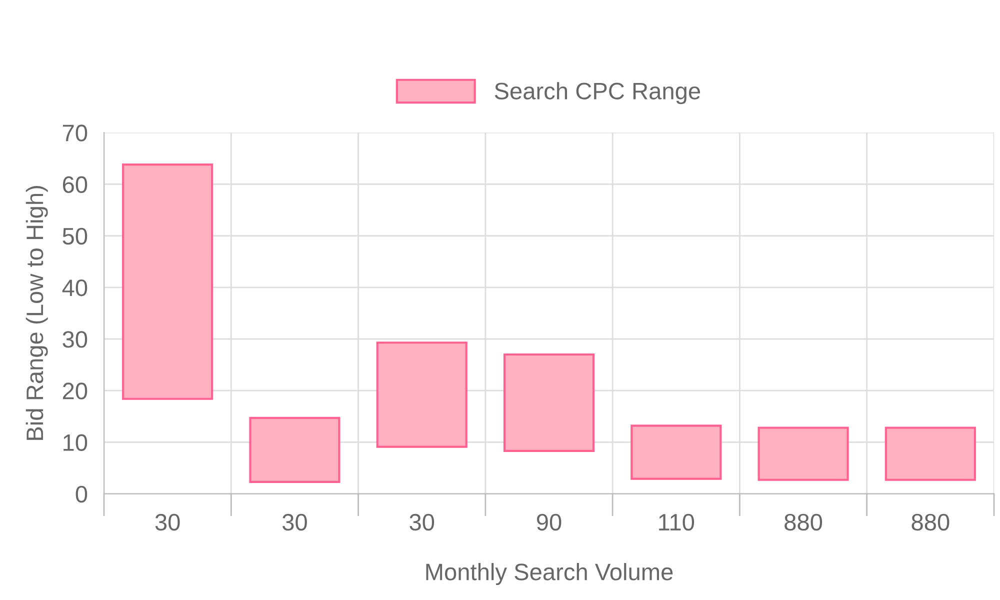 This screenshot has width=1000, height=600. I want to click on y-tick-label: 30, so click(75, 339).